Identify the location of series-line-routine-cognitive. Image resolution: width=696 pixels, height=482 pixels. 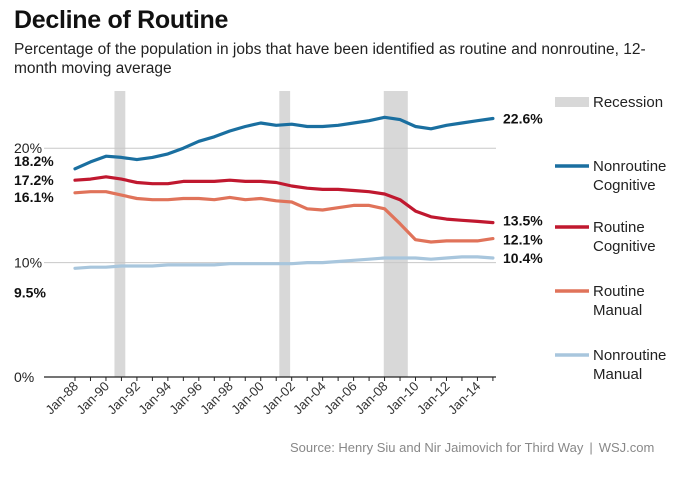
(284, 200).